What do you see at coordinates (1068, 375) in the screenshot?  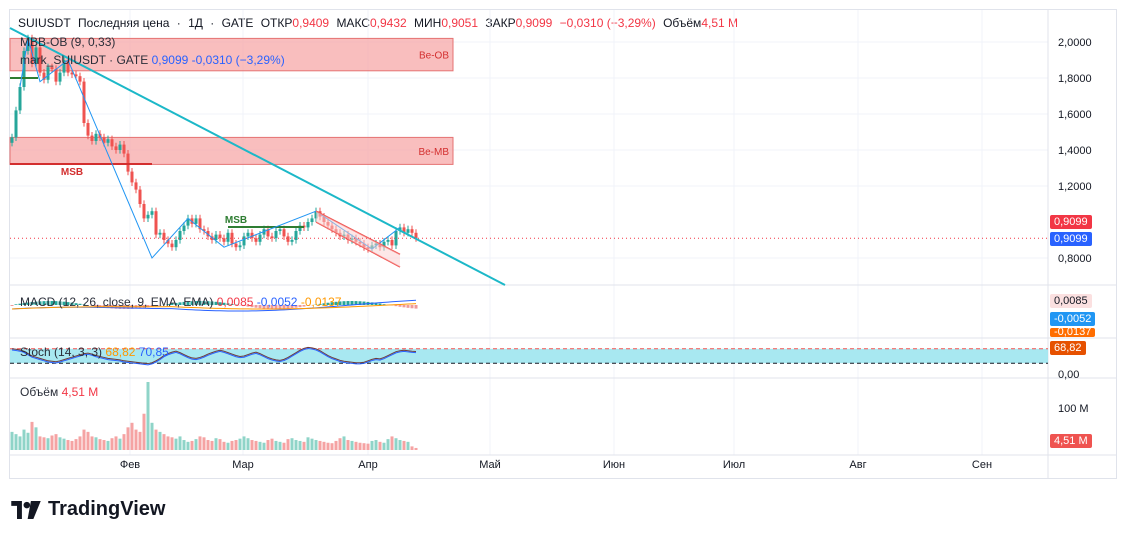 I see `stoch-tick-label: 0,00` at bounding box center [1068, 375].